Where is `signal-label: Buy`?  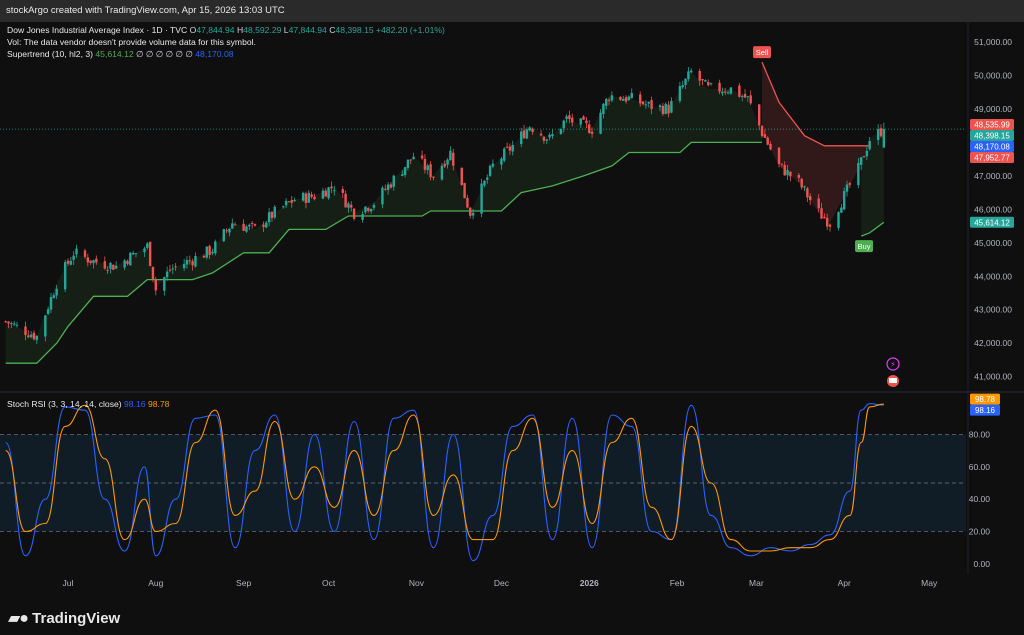 signal-label: Buy is located at coordinates (864, 246).